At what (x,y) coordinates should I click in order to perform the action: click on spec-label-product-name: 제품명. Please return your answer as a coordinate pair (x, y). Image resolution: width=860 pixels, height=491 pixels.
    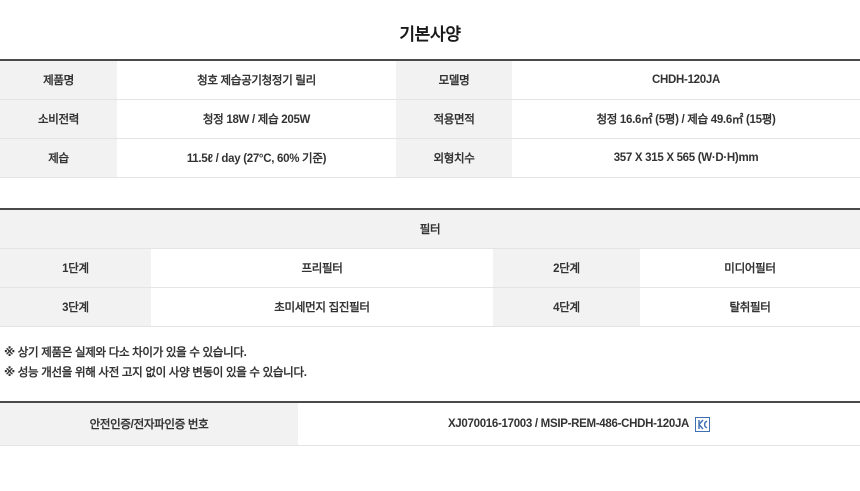
    Looking at the image, I should click on (58, 79).